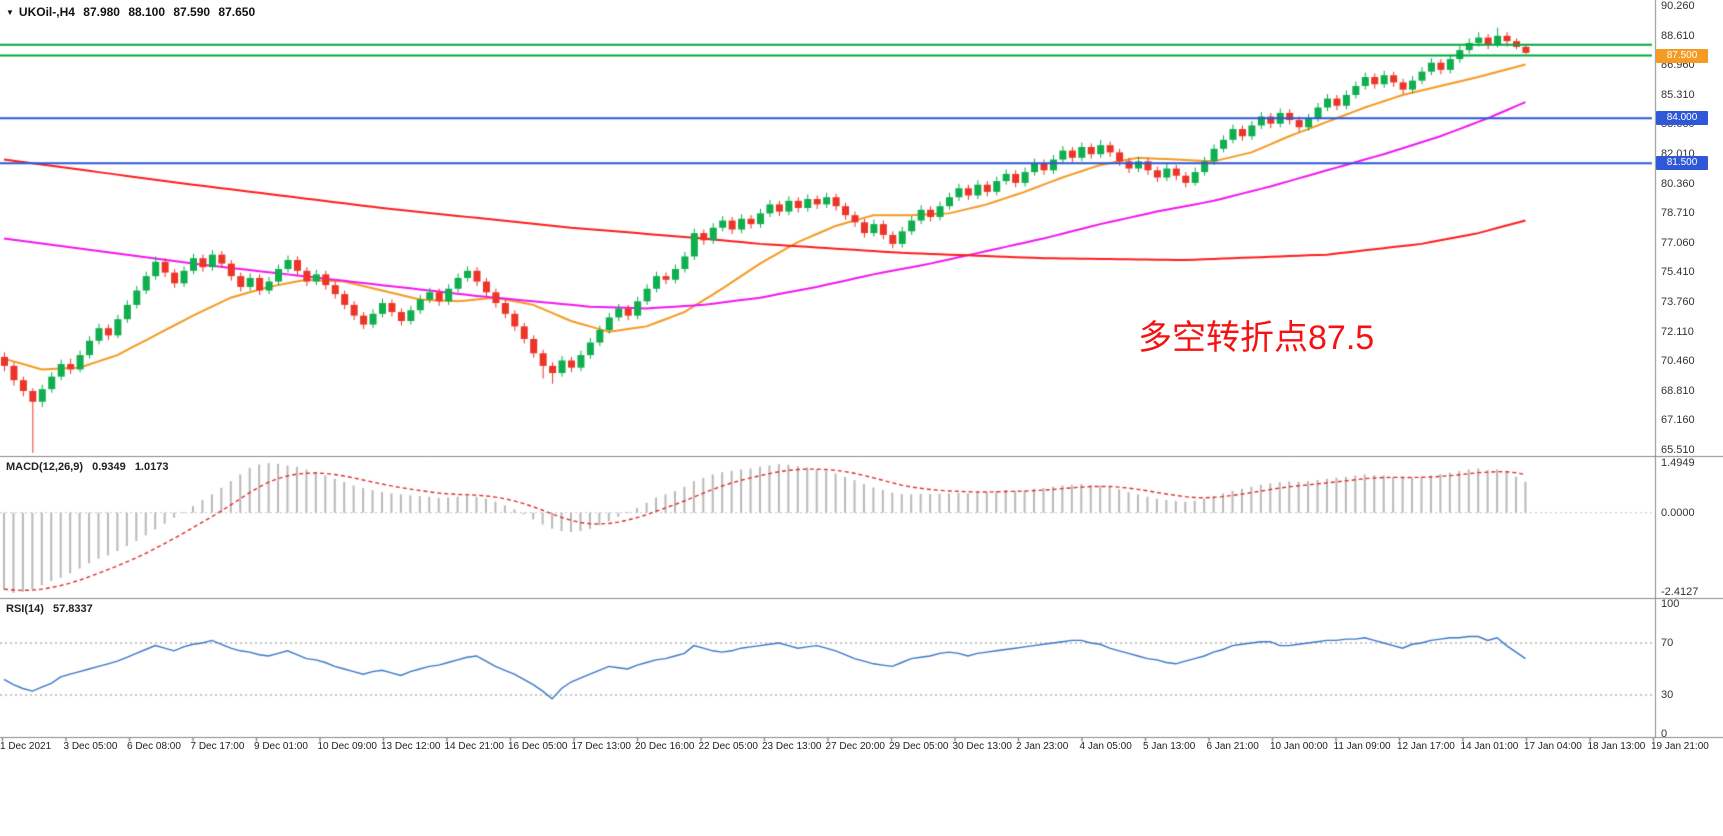 Image resolution: width=1723 pixels, height=836 pixels. What do you see at coordinates (1680, 746) in the screenshot?
I see `time-axis-label: 19 Jan 21:00` at bounding box center [1680, 746].